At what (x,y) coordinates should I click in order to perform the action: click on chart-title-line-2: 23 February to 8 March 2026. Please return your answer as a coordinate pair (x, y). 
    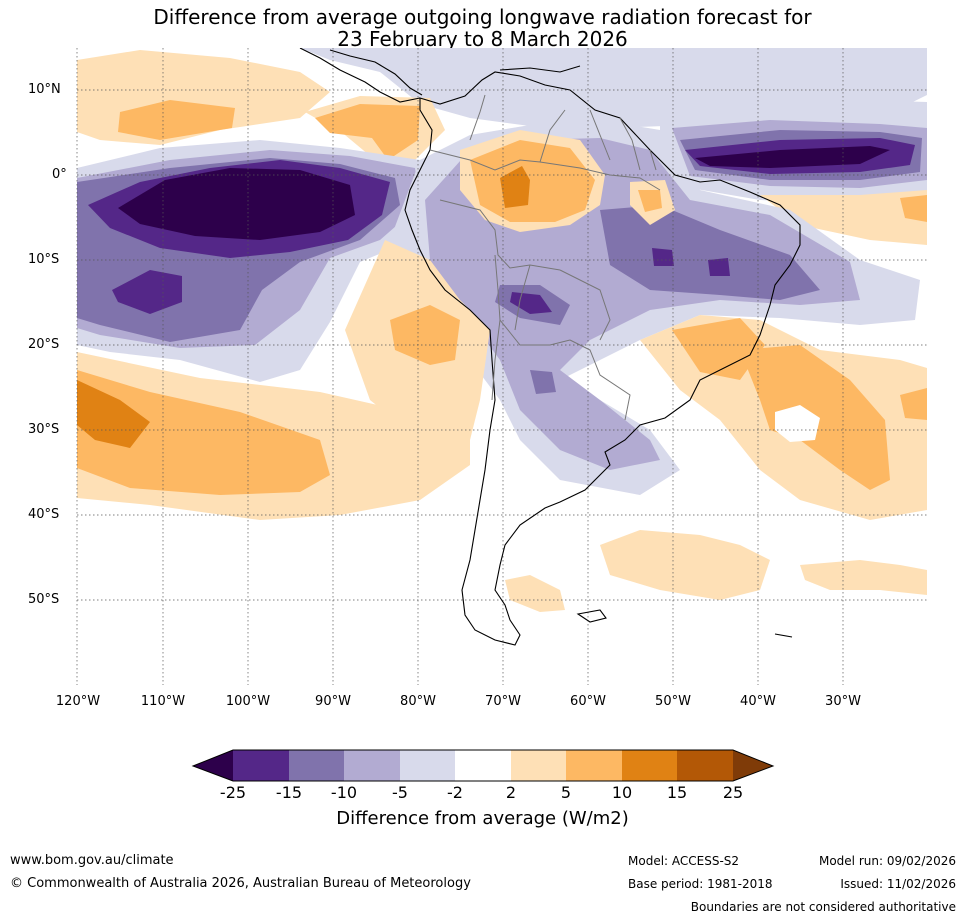
    Looking at the image, I should click on (482, 39).